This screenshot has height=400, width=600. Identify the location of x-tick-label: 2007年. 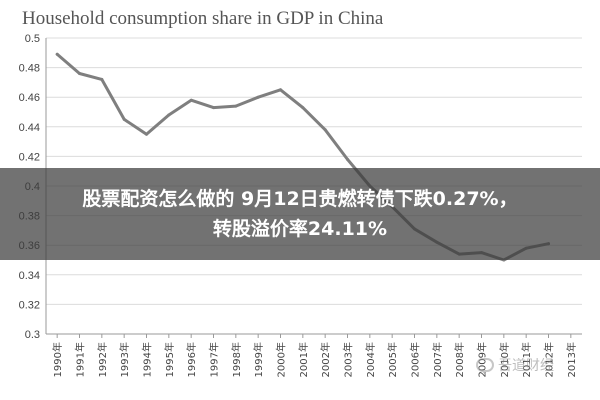
(437, 359).